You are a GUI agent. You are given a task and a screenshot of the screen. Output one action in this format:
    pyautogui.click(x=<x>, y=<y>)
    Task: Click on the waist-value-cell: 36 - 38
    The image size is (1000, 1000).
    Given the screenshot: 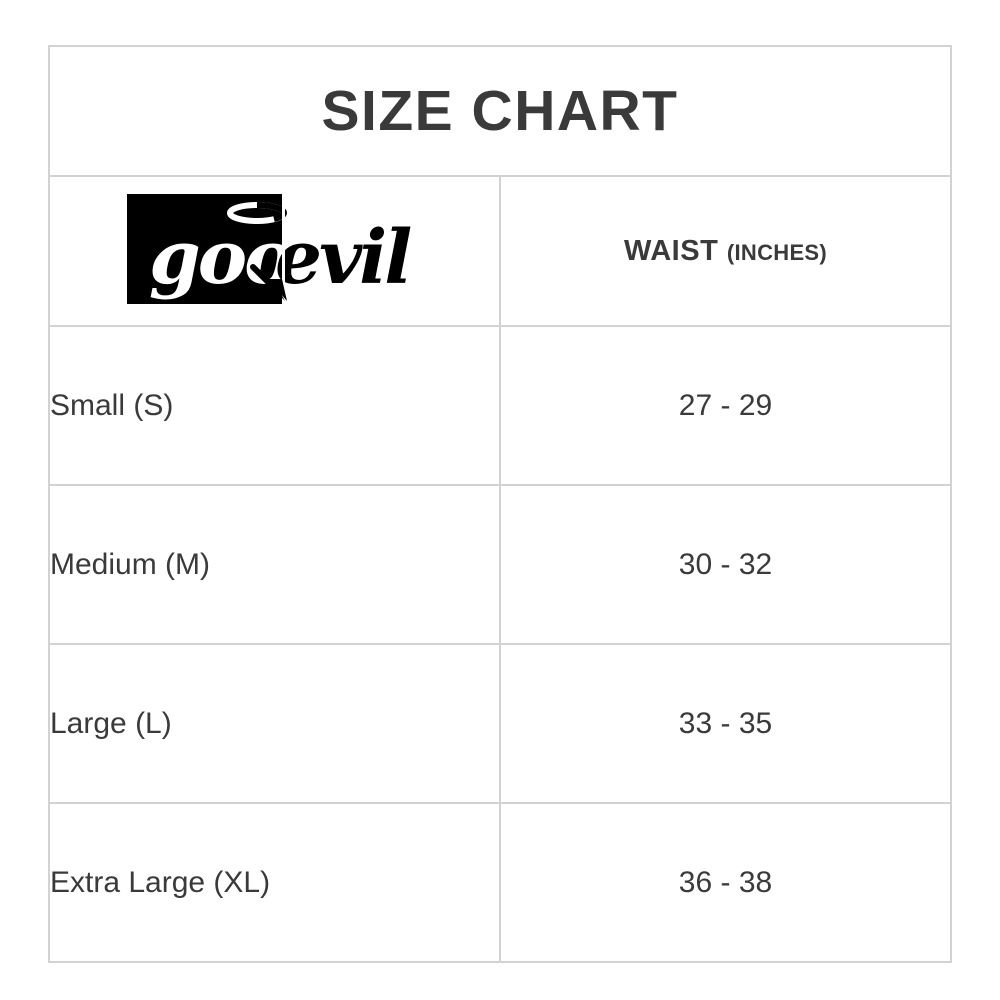 What is the action you would take?
    pyautogui.click(x=725, y=882)
    